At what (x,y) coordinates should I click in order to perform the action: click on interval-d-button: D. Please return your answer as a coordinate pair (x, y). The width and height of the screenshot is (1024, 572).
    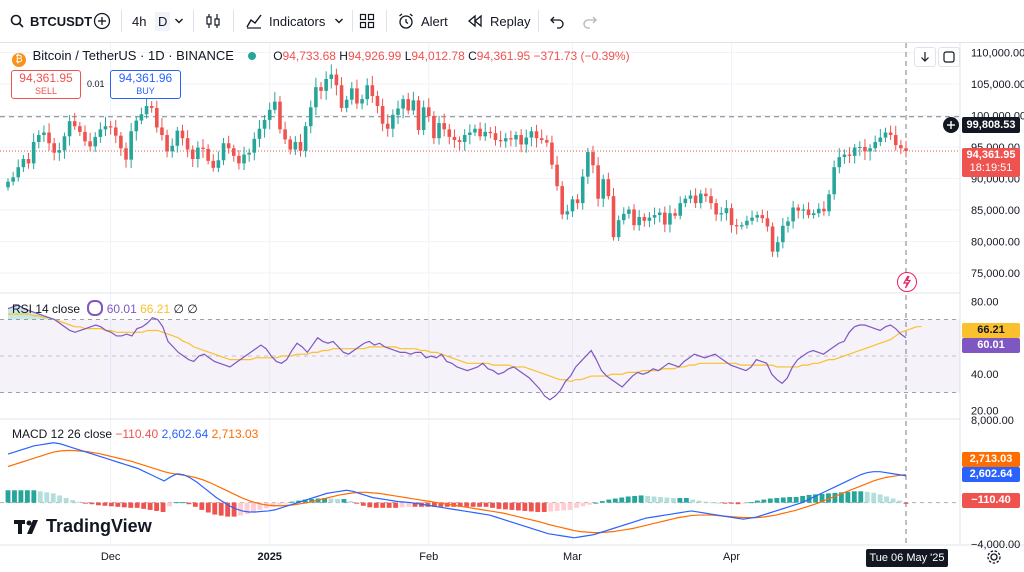
    Looking at the image, I should click on (163, 21).